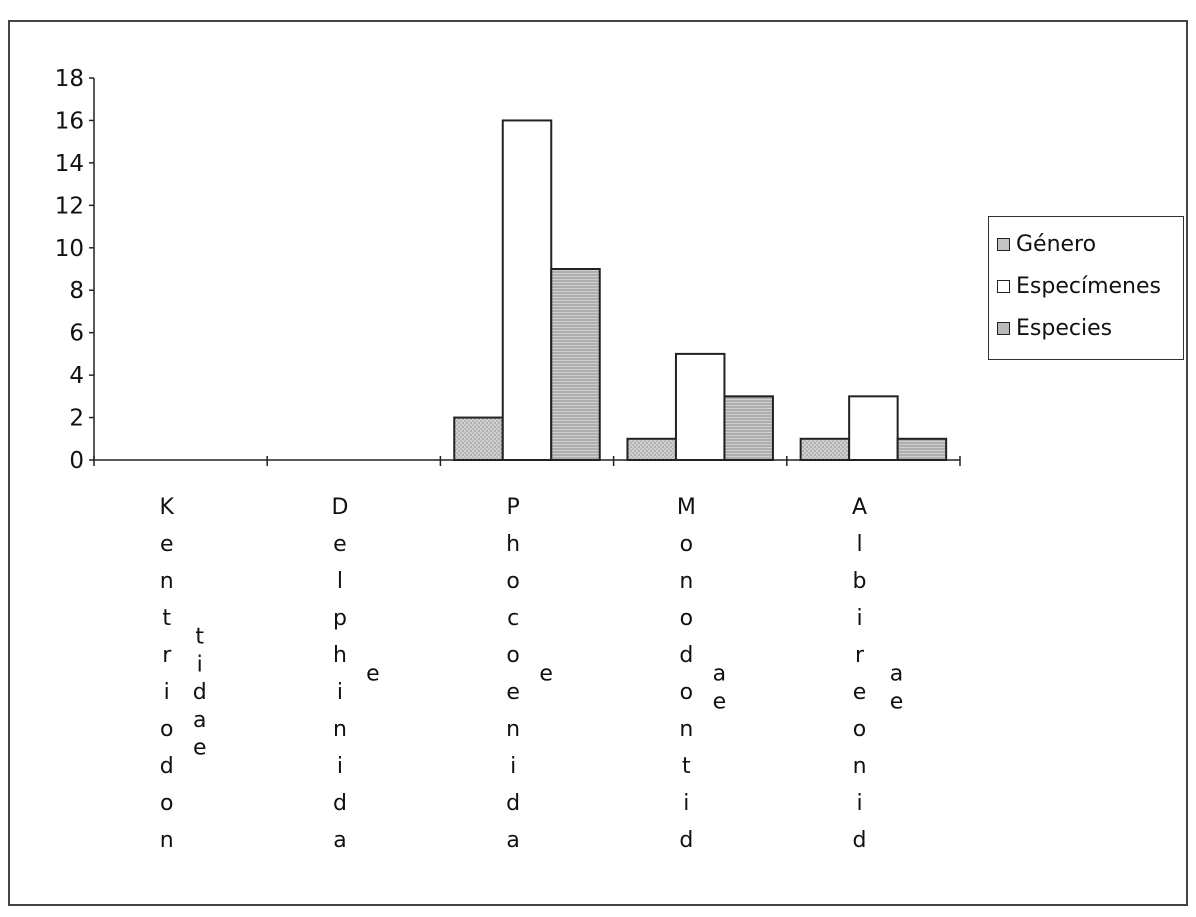 Image resolution: width=1196 pixels, height=917 pixels. Describe the element at coordinates (860, 581) in the screenshot. I see `category-label-letter: b` at that location.